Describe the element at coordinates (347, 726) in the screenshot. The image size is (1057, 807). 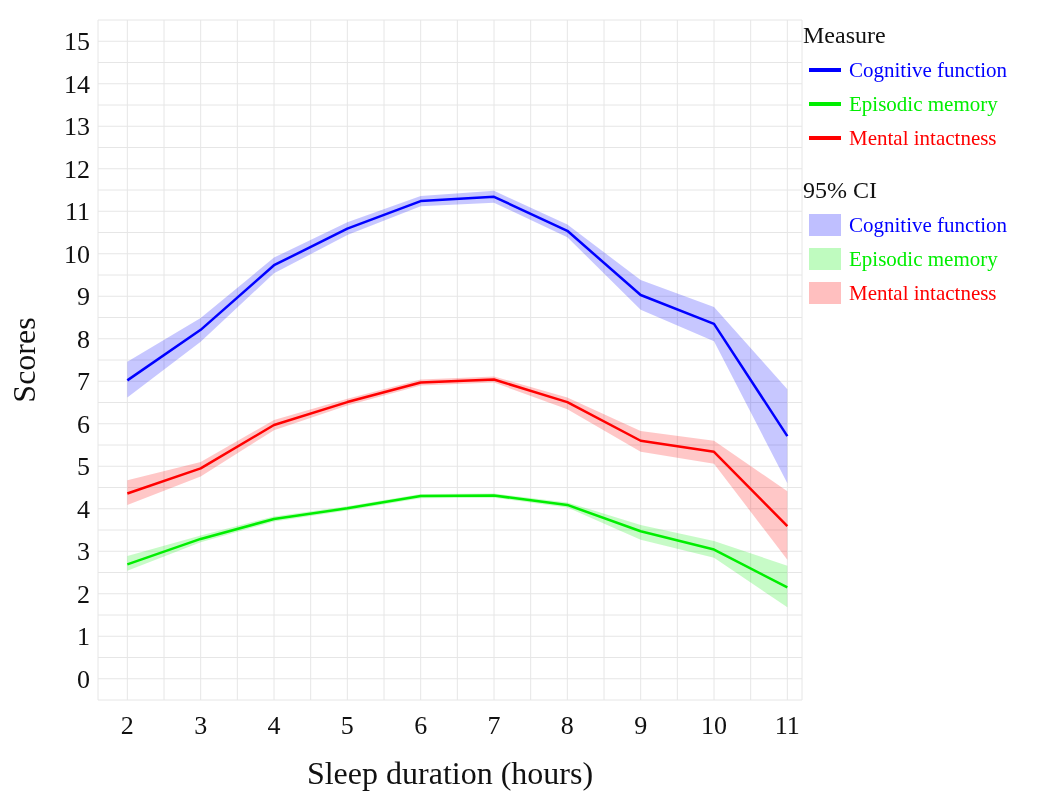
I see `x-tick-label: 5` at that location.